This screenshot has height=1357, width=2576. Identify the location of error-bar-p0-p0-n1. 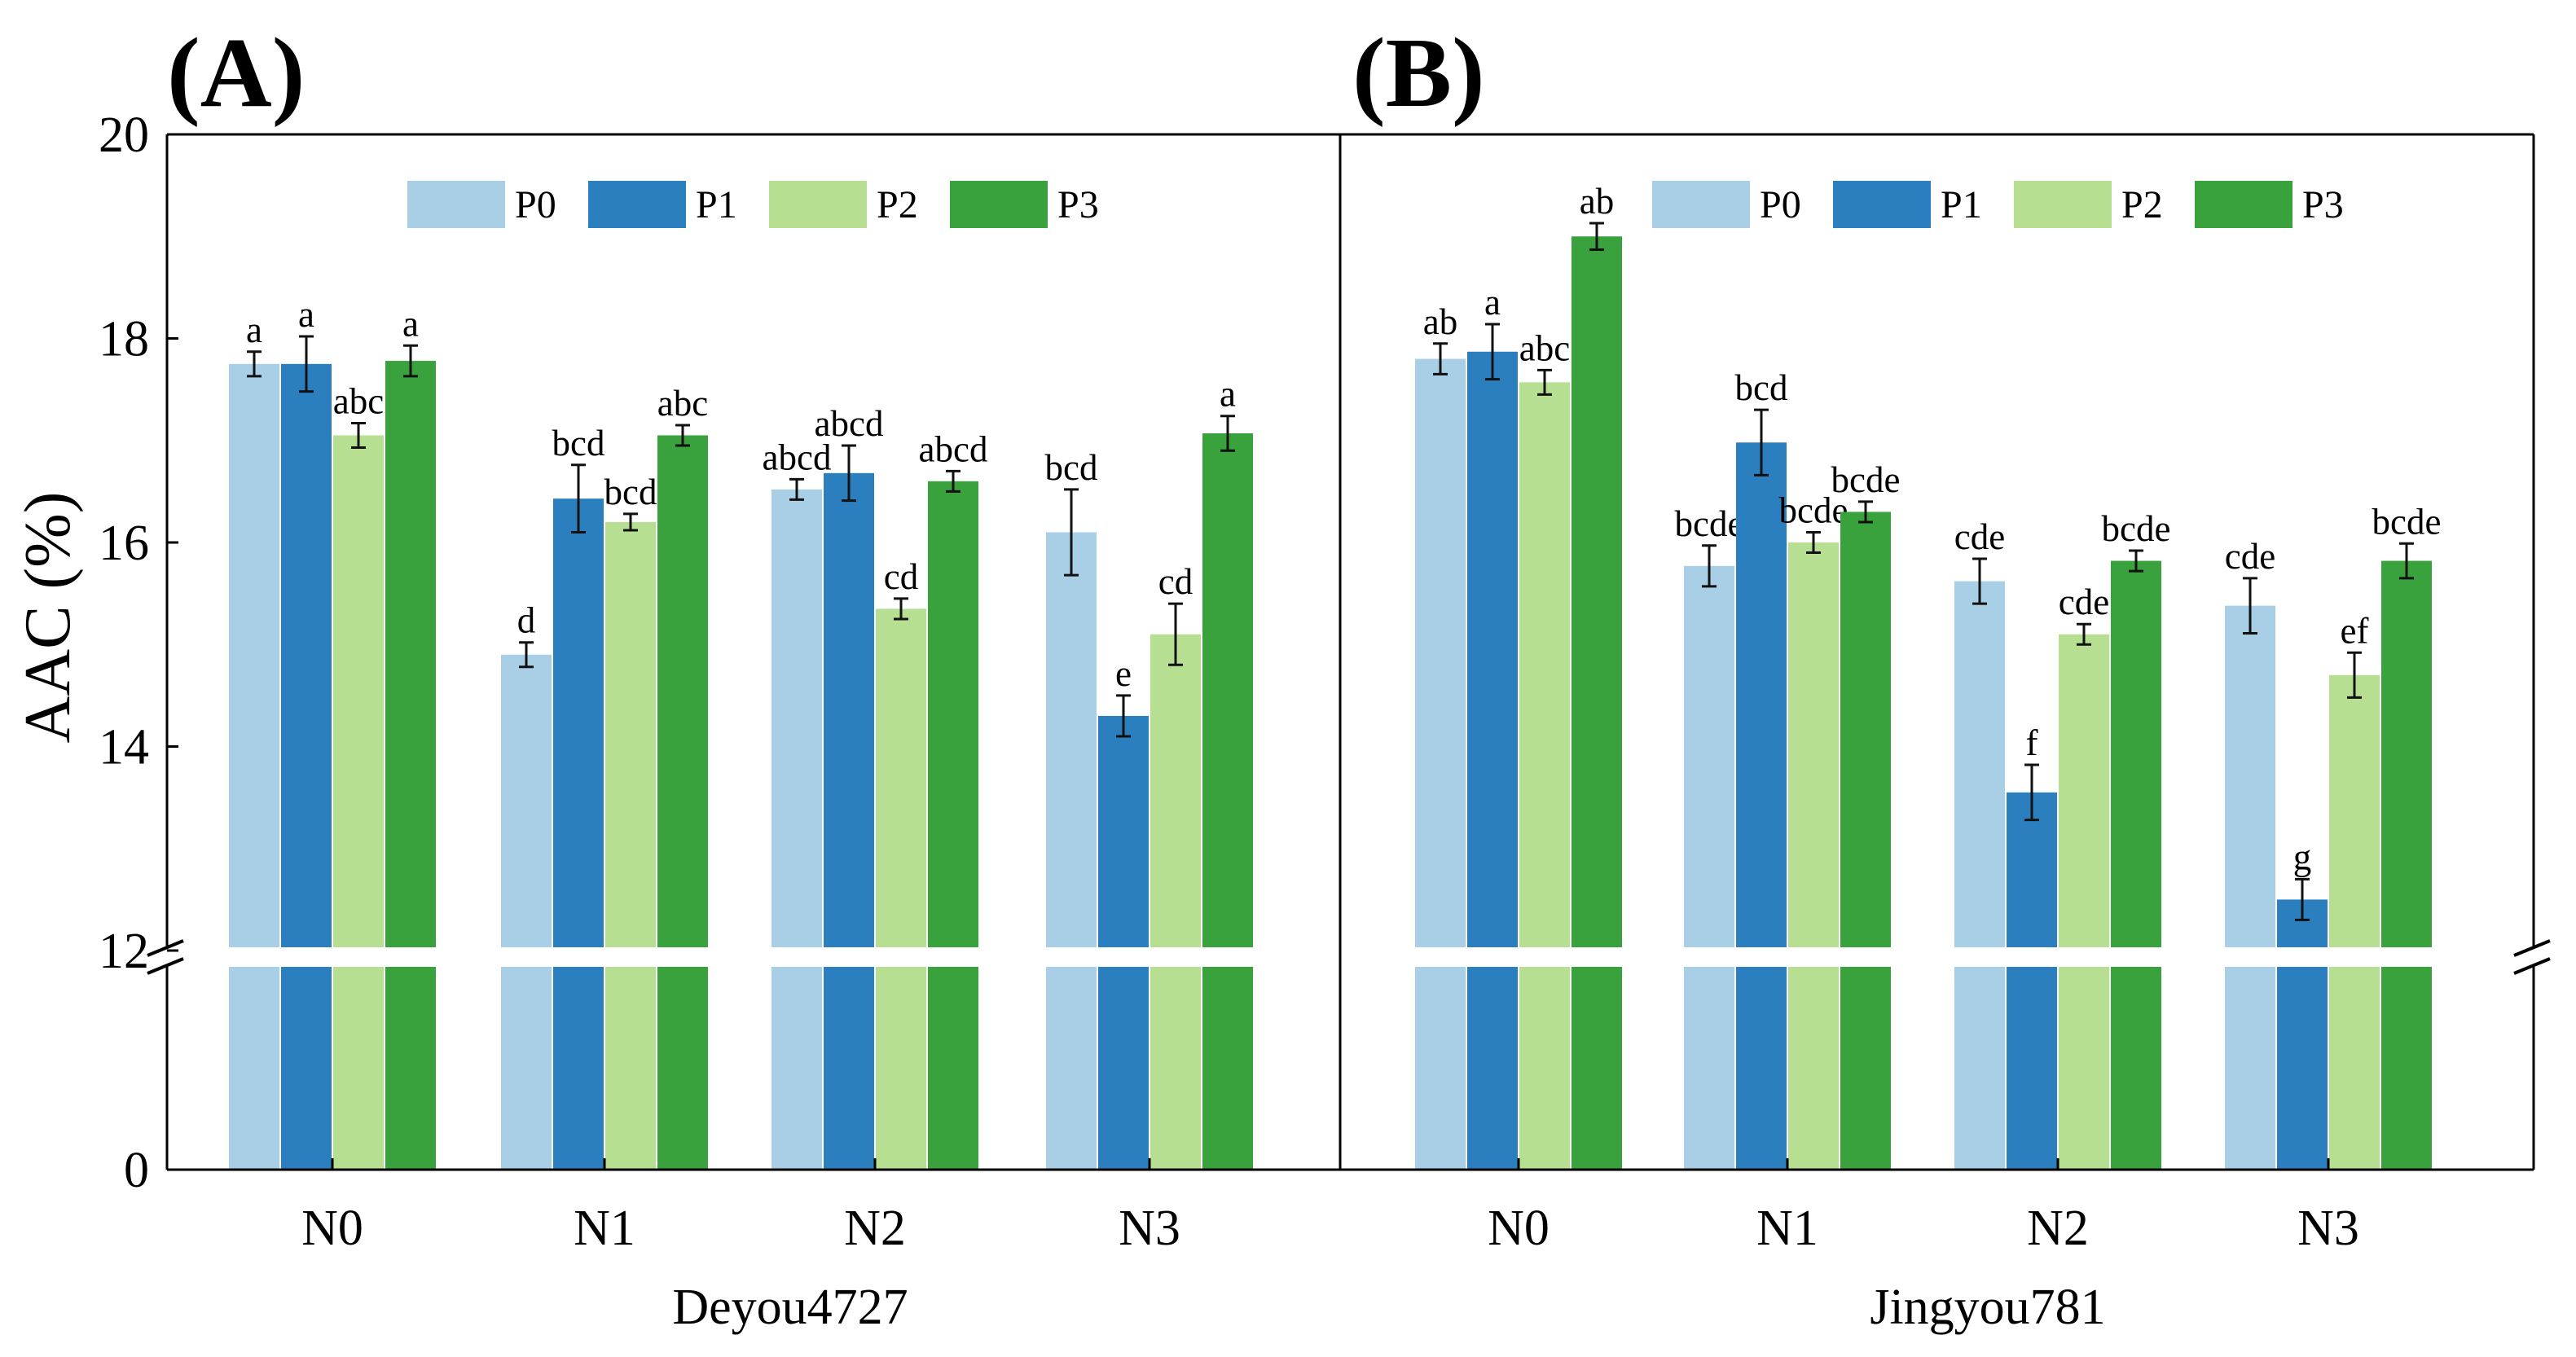
(526, 655).